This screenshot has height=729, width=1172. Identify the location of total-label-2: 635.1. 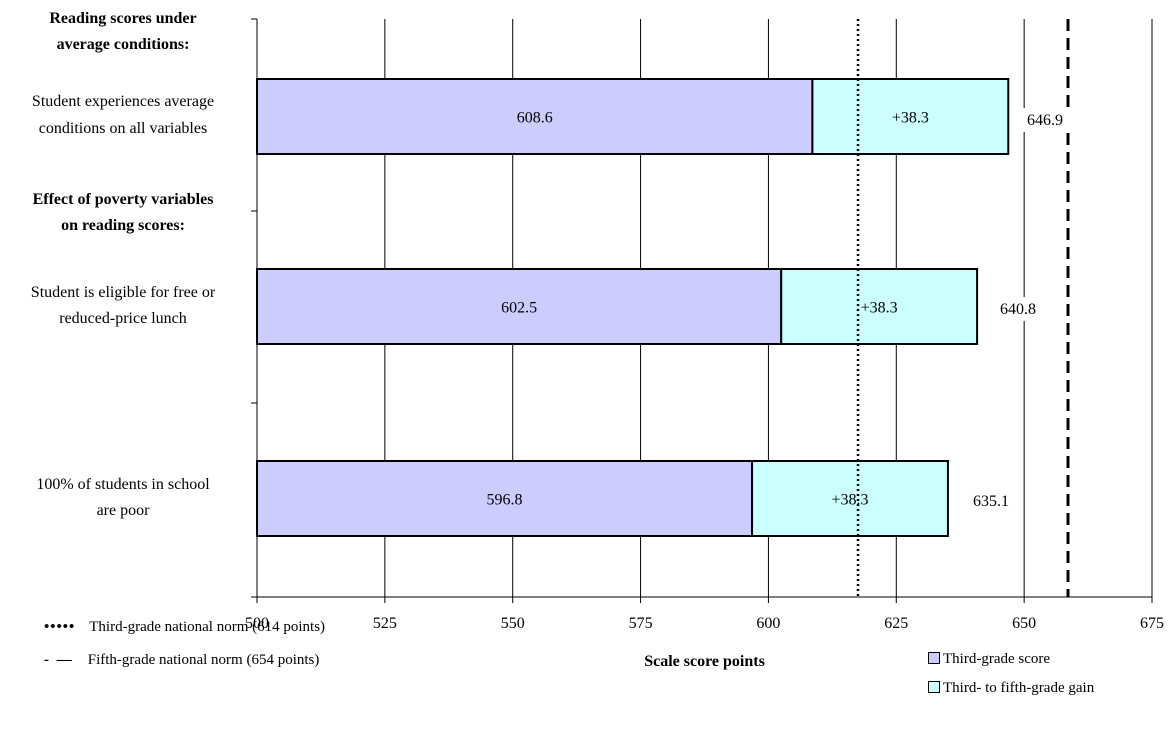
(991, 501).